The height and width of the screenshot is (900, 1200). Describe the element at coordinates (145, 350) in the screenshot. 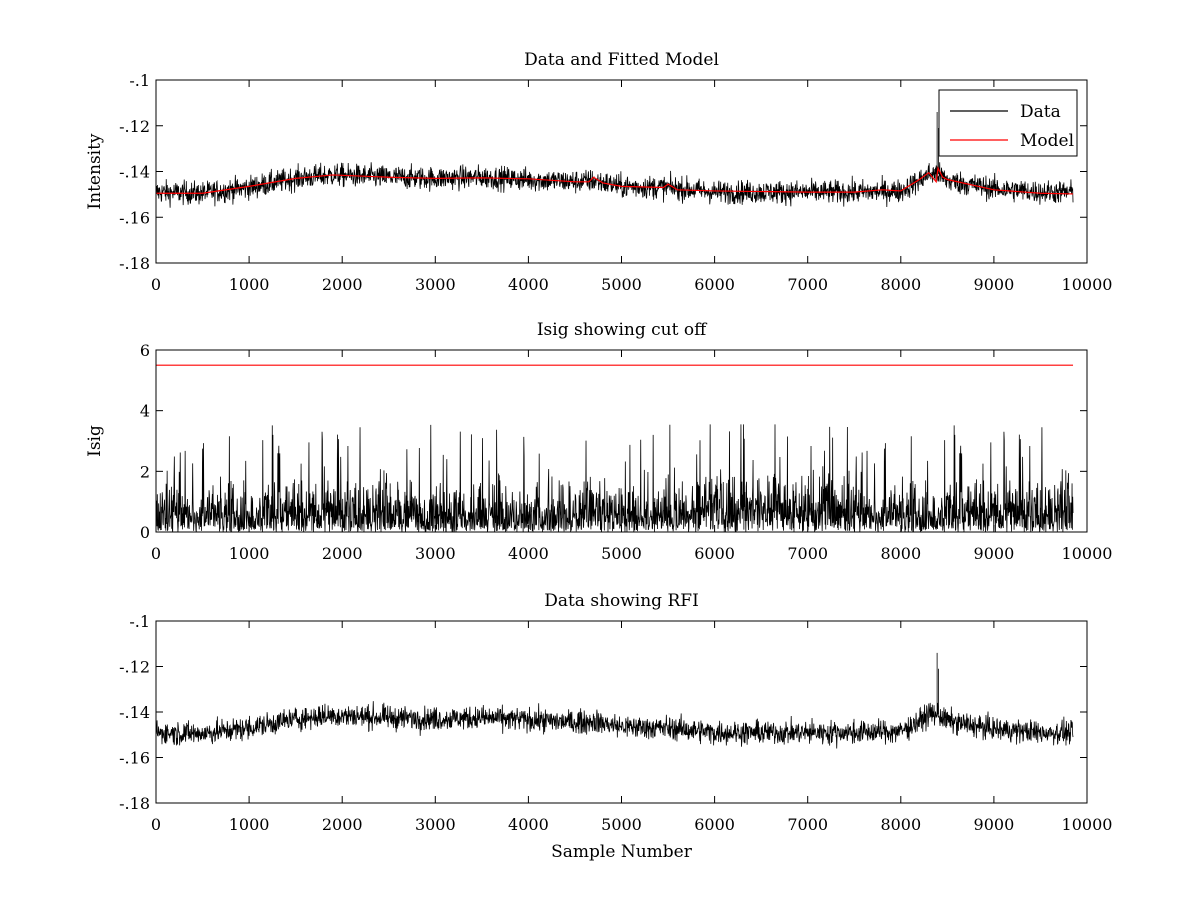

I see `y-tick-label: 6` at that location.